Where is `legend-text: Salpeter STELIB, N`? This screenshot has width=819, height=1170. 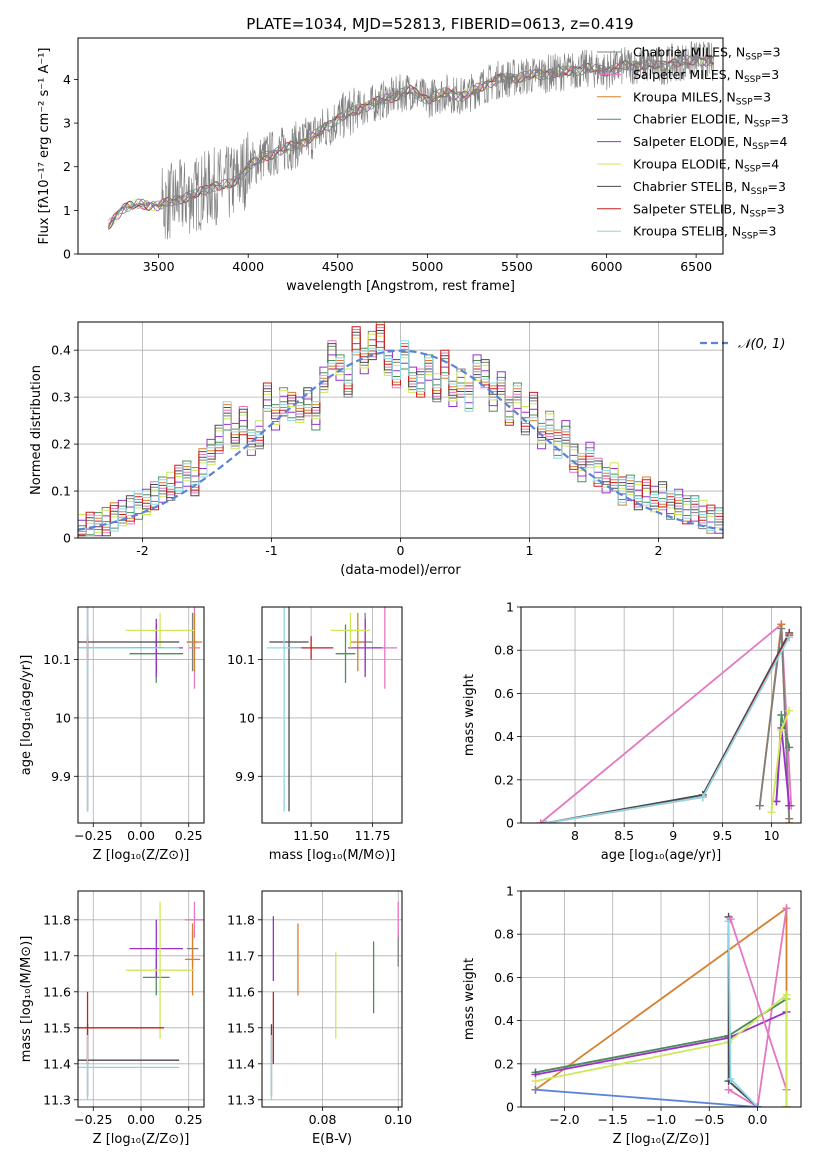 legend-text: Salpeter STELIB, N is located at coordinates (691, 208).